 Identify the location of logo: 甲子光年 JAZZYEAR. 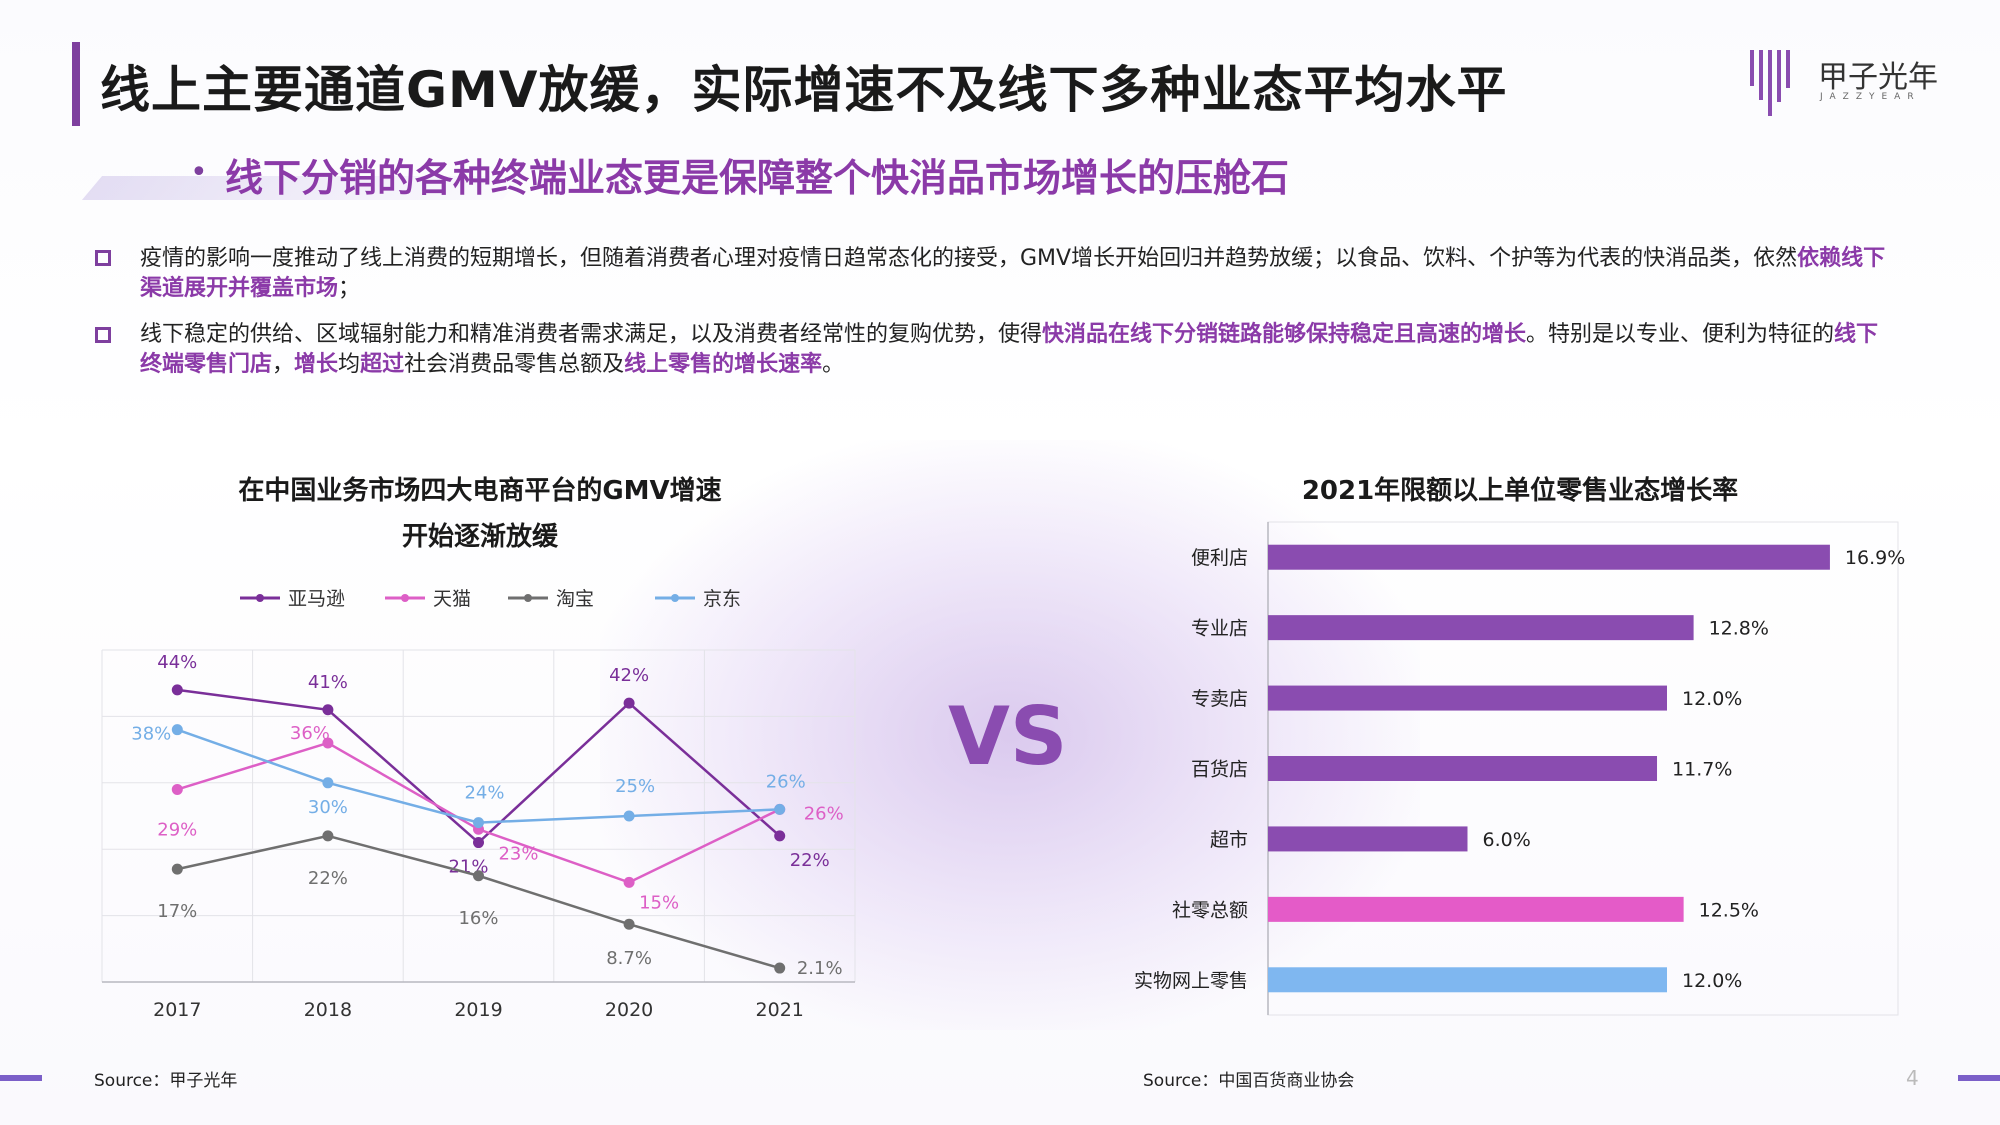
(1848, 82).